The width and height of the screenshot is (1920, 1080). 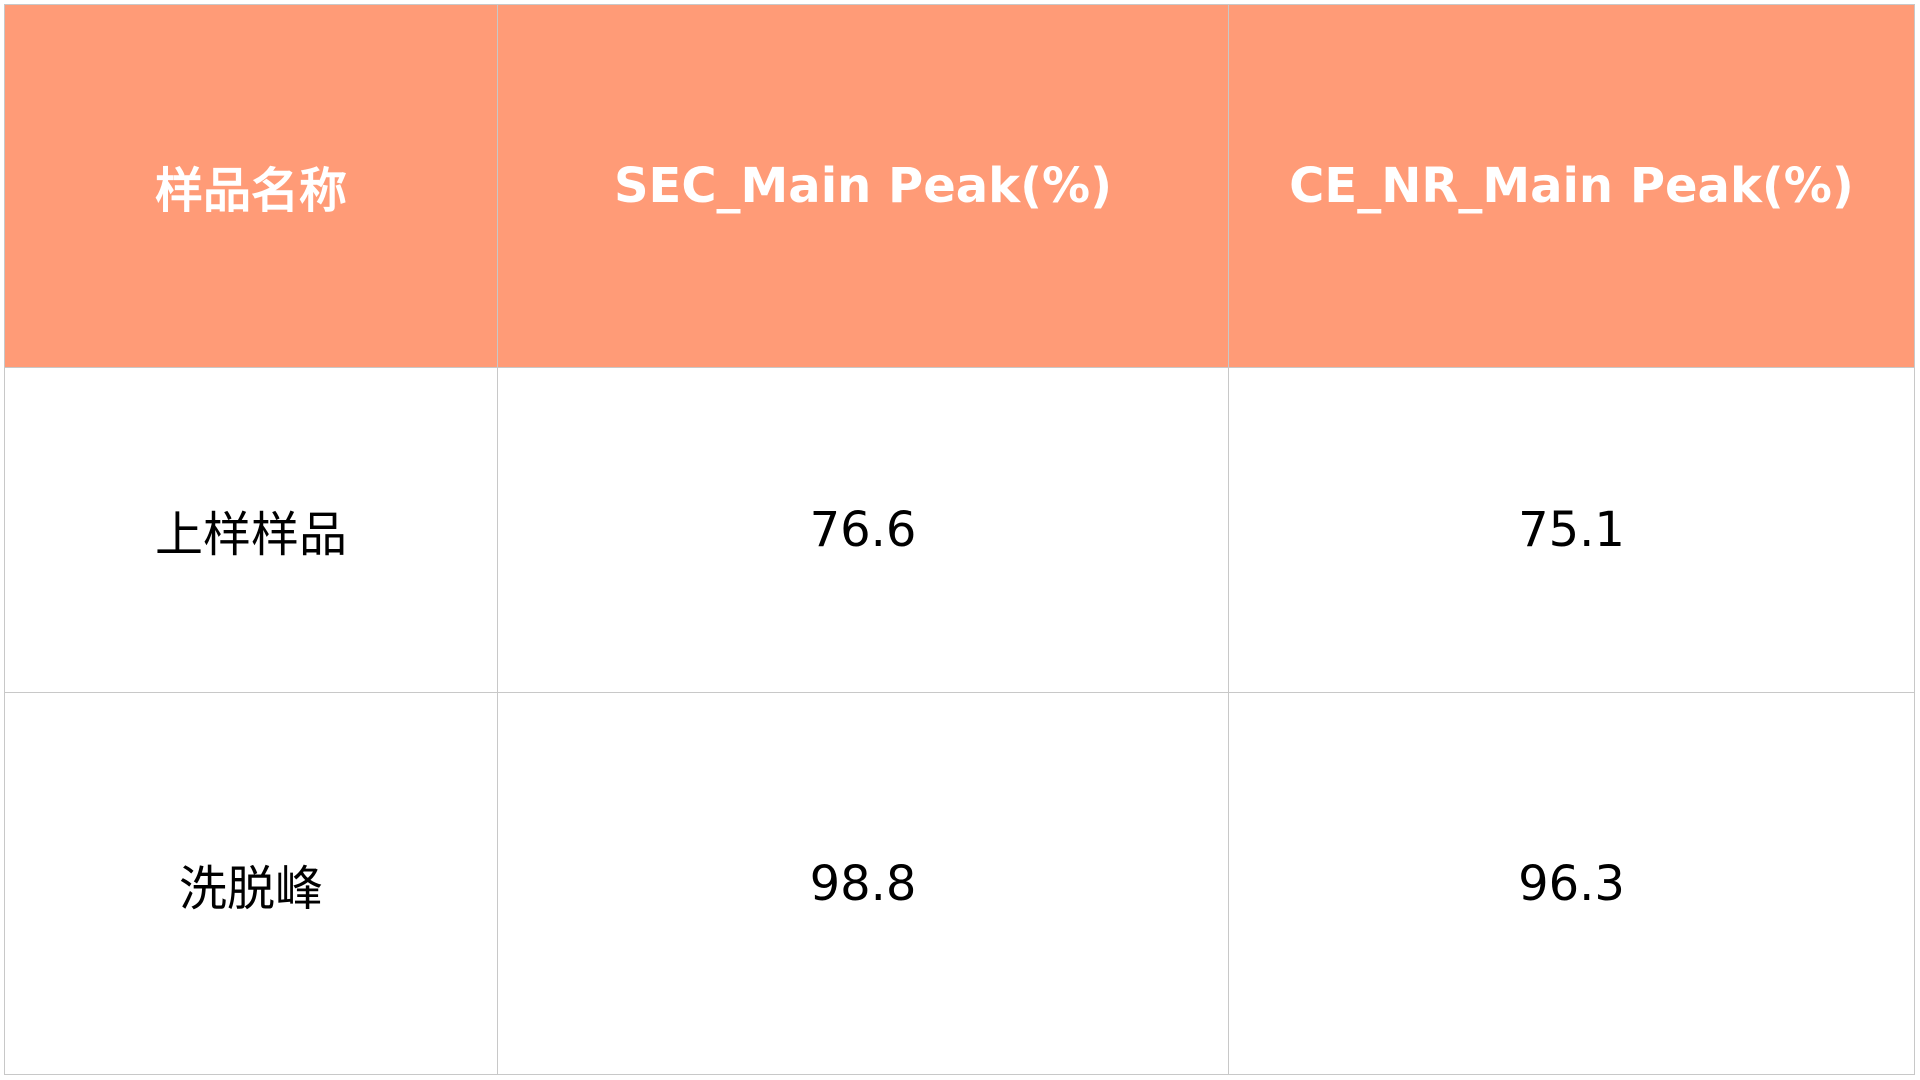 What do you see at coordinates (1571, 883) in the screenshot?
I see `value-cell: 96.3` at bounding box center [1571, 883].